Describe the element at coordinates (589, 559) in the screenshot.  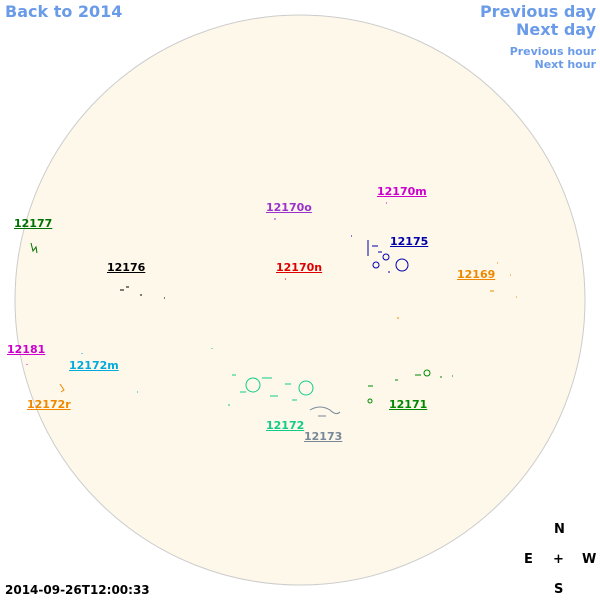
I see `compass-west: W` at that location.